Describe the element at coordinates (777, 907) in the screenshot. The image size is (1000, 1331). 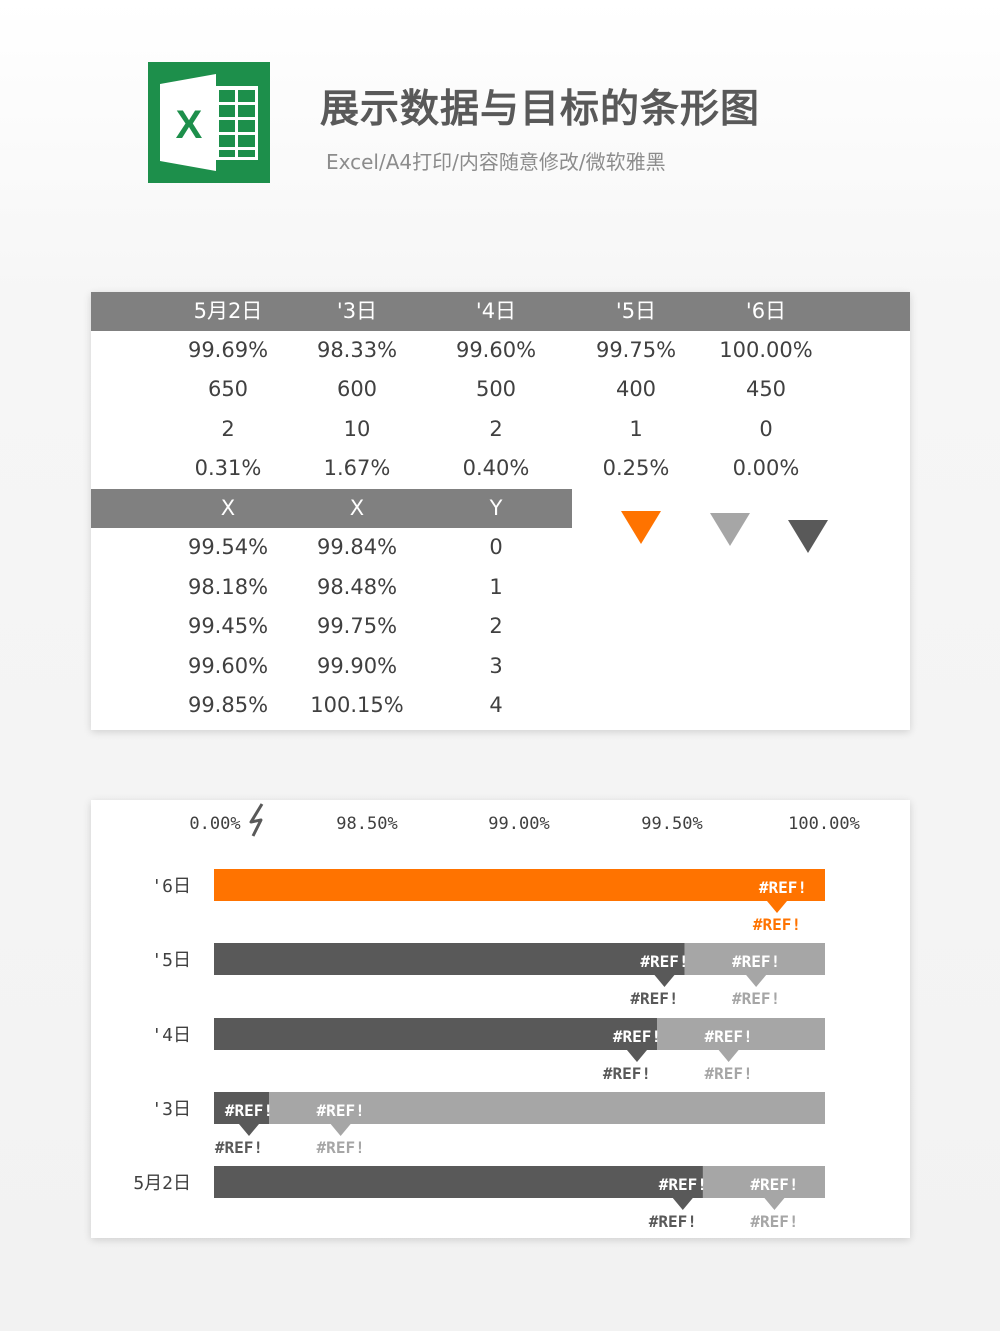
I see `orange-down-triangle-marker` at that location.